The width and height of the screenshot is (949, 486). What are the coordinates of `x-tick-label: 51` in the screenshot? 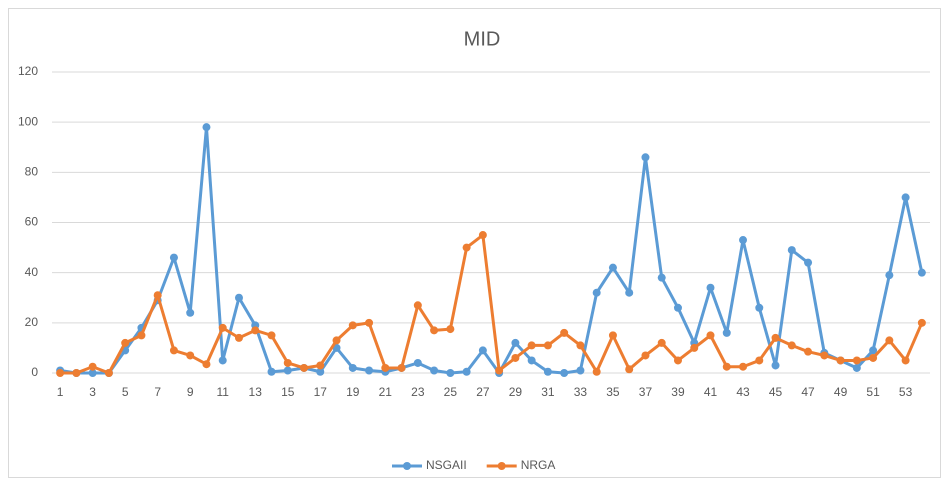 It's located at (873, 392).